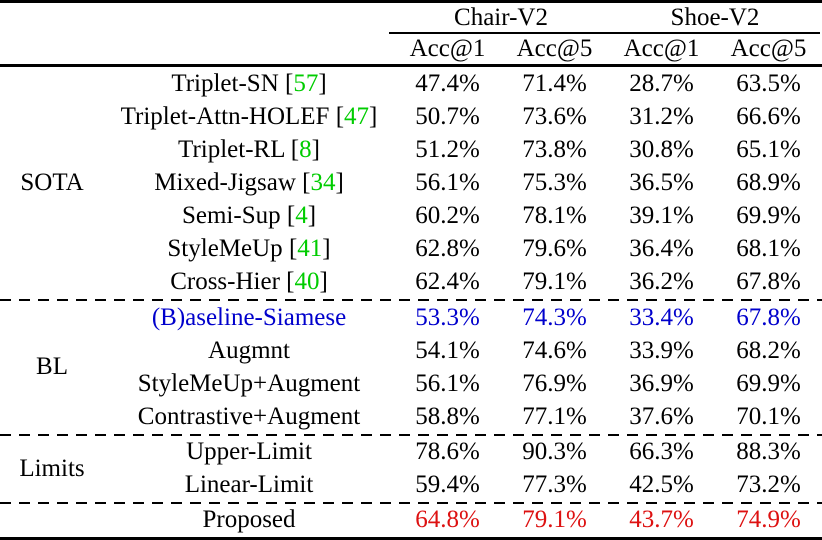 This screenshot has height=540, width=822. Describe the element at coordinates (661, 149) in the screenshot. I see `acc1-shoe-value: 30.8%` at that location.